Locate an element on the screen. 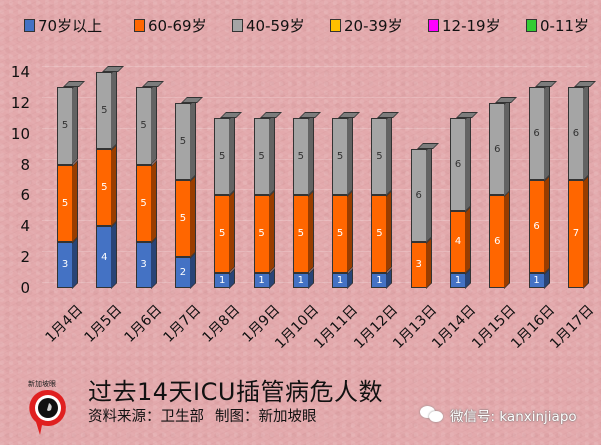 The height and width of the screenshot is (445, 601). legend-item: 40-59岁 is located at coordinates (268, 25).